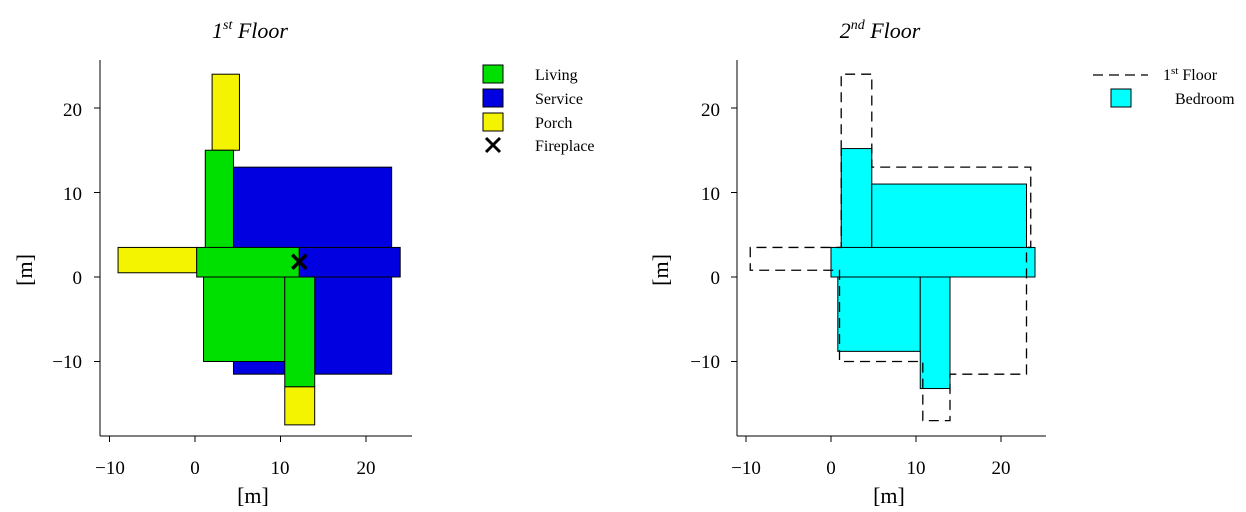  Describe the element at coordinates (72, 194) in the screenshot. I see `plot1-ytick-label: 10` at that location.